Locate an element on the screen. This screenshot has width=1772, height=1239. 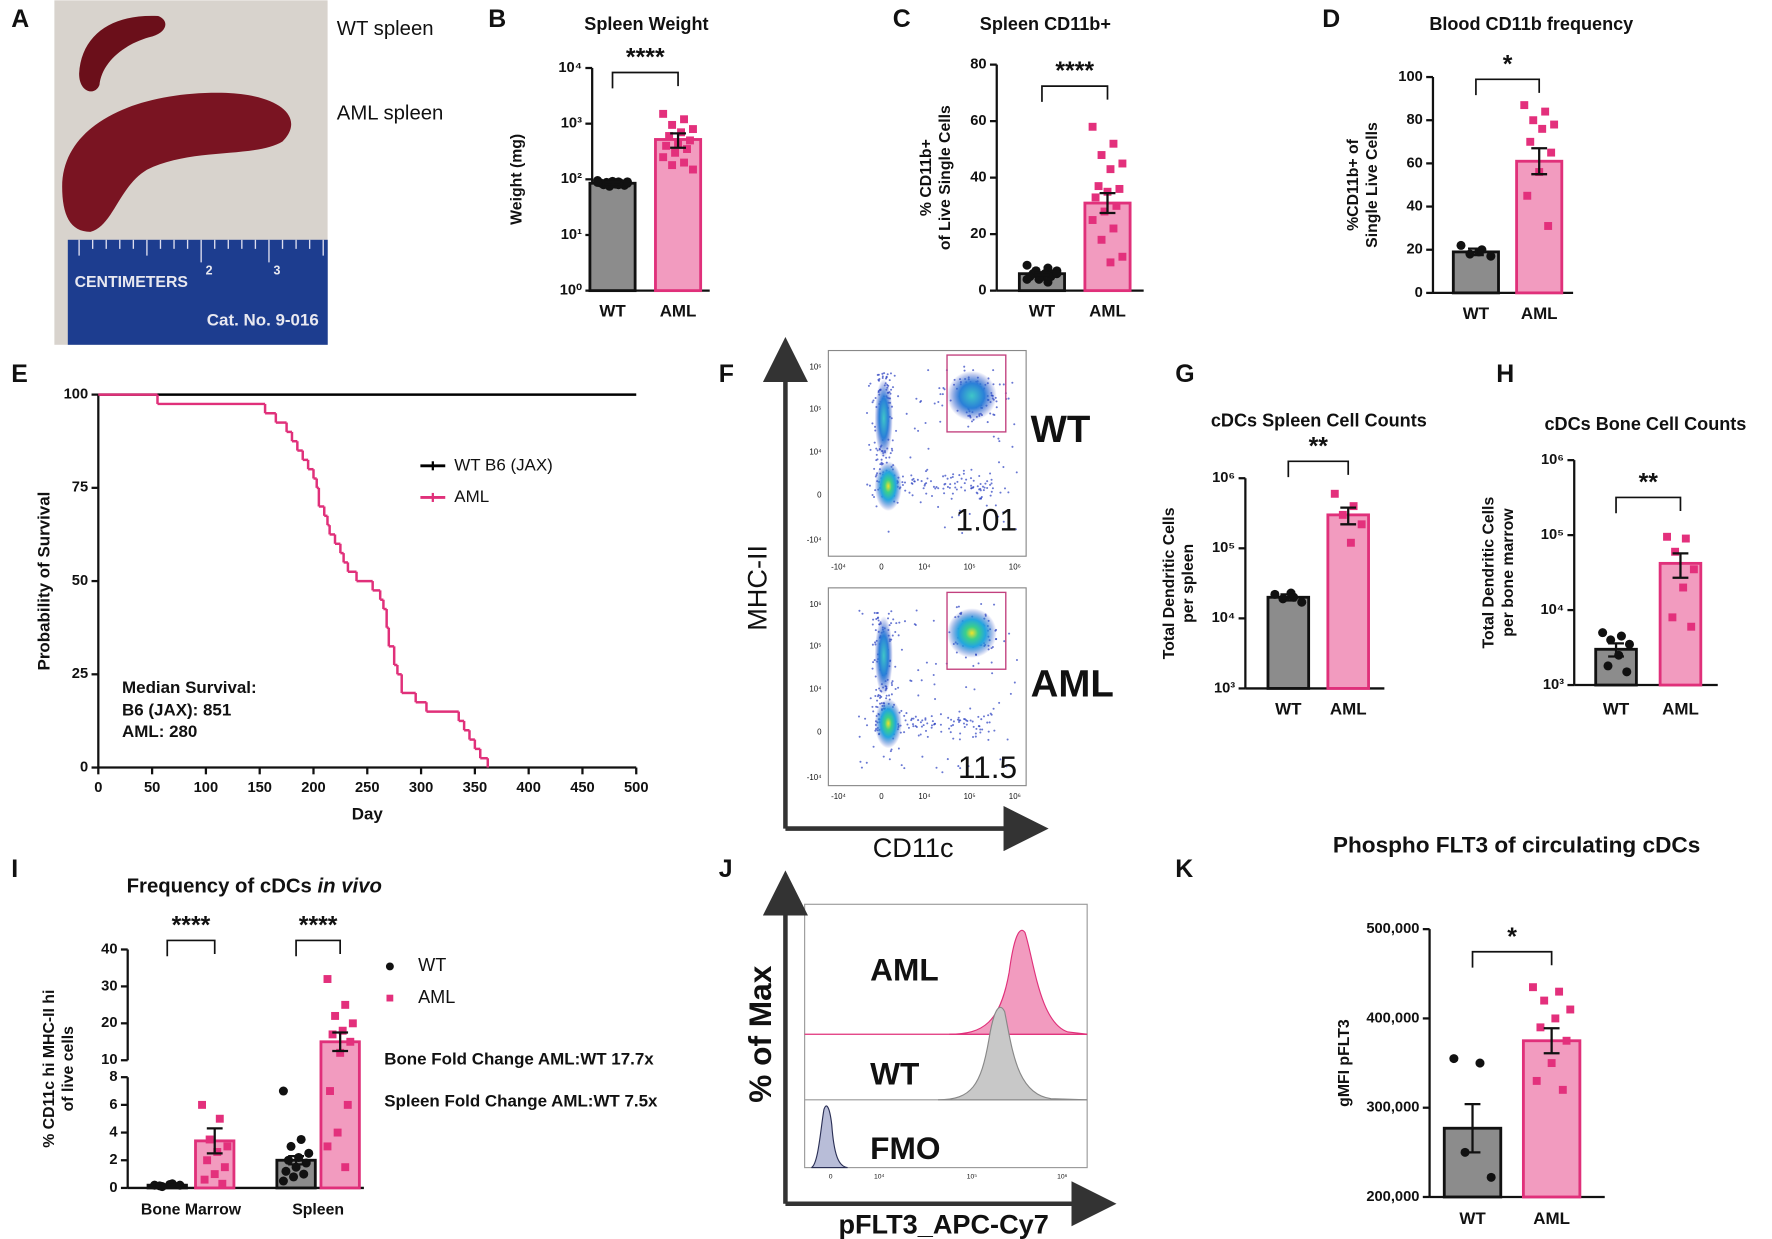
y-tick-label: 40 is located at coordinates (109, 949).